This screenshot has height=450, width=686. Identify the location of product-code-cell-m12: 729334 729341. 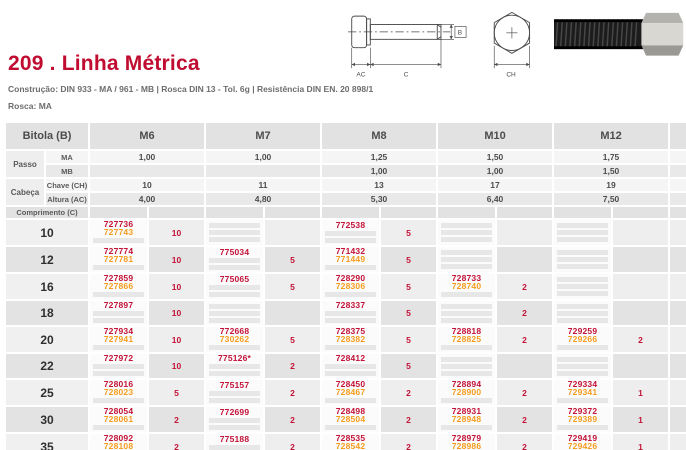
(583, 392).